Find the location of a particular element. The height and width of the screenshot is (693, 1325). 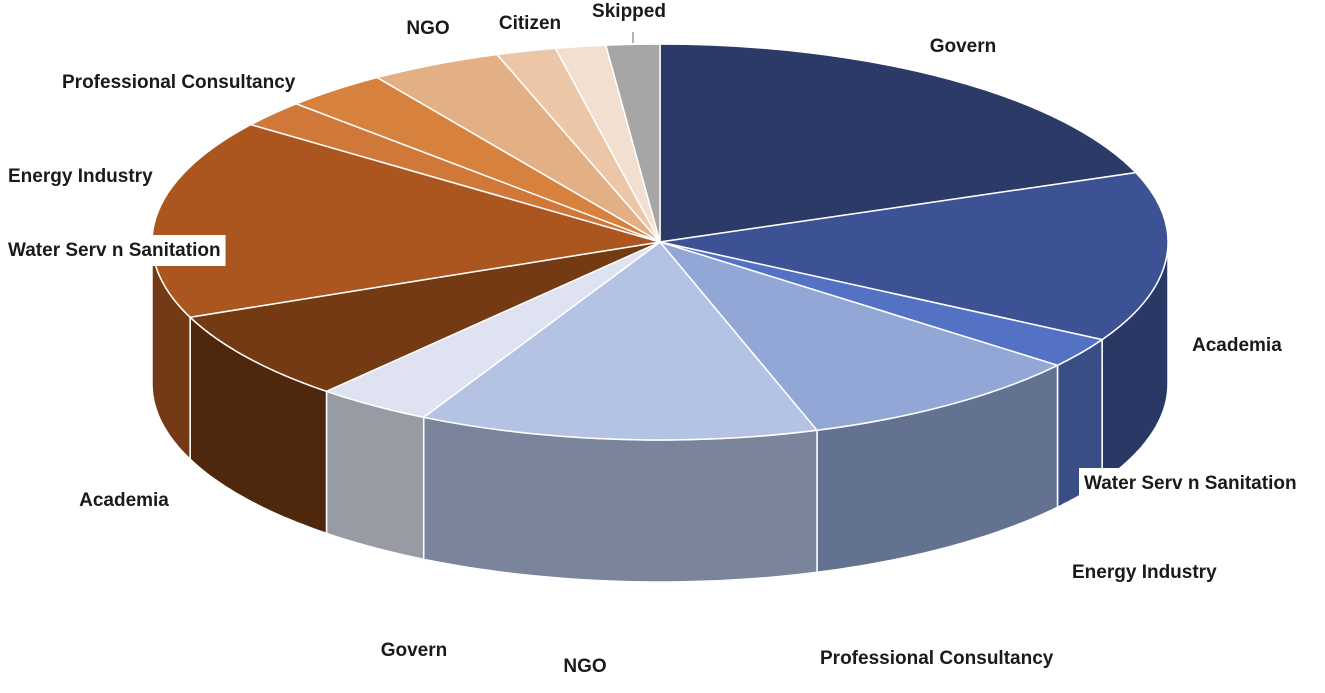

slice-label-2: Water Serv n Sanitation is located at coordinates (1190, 483).